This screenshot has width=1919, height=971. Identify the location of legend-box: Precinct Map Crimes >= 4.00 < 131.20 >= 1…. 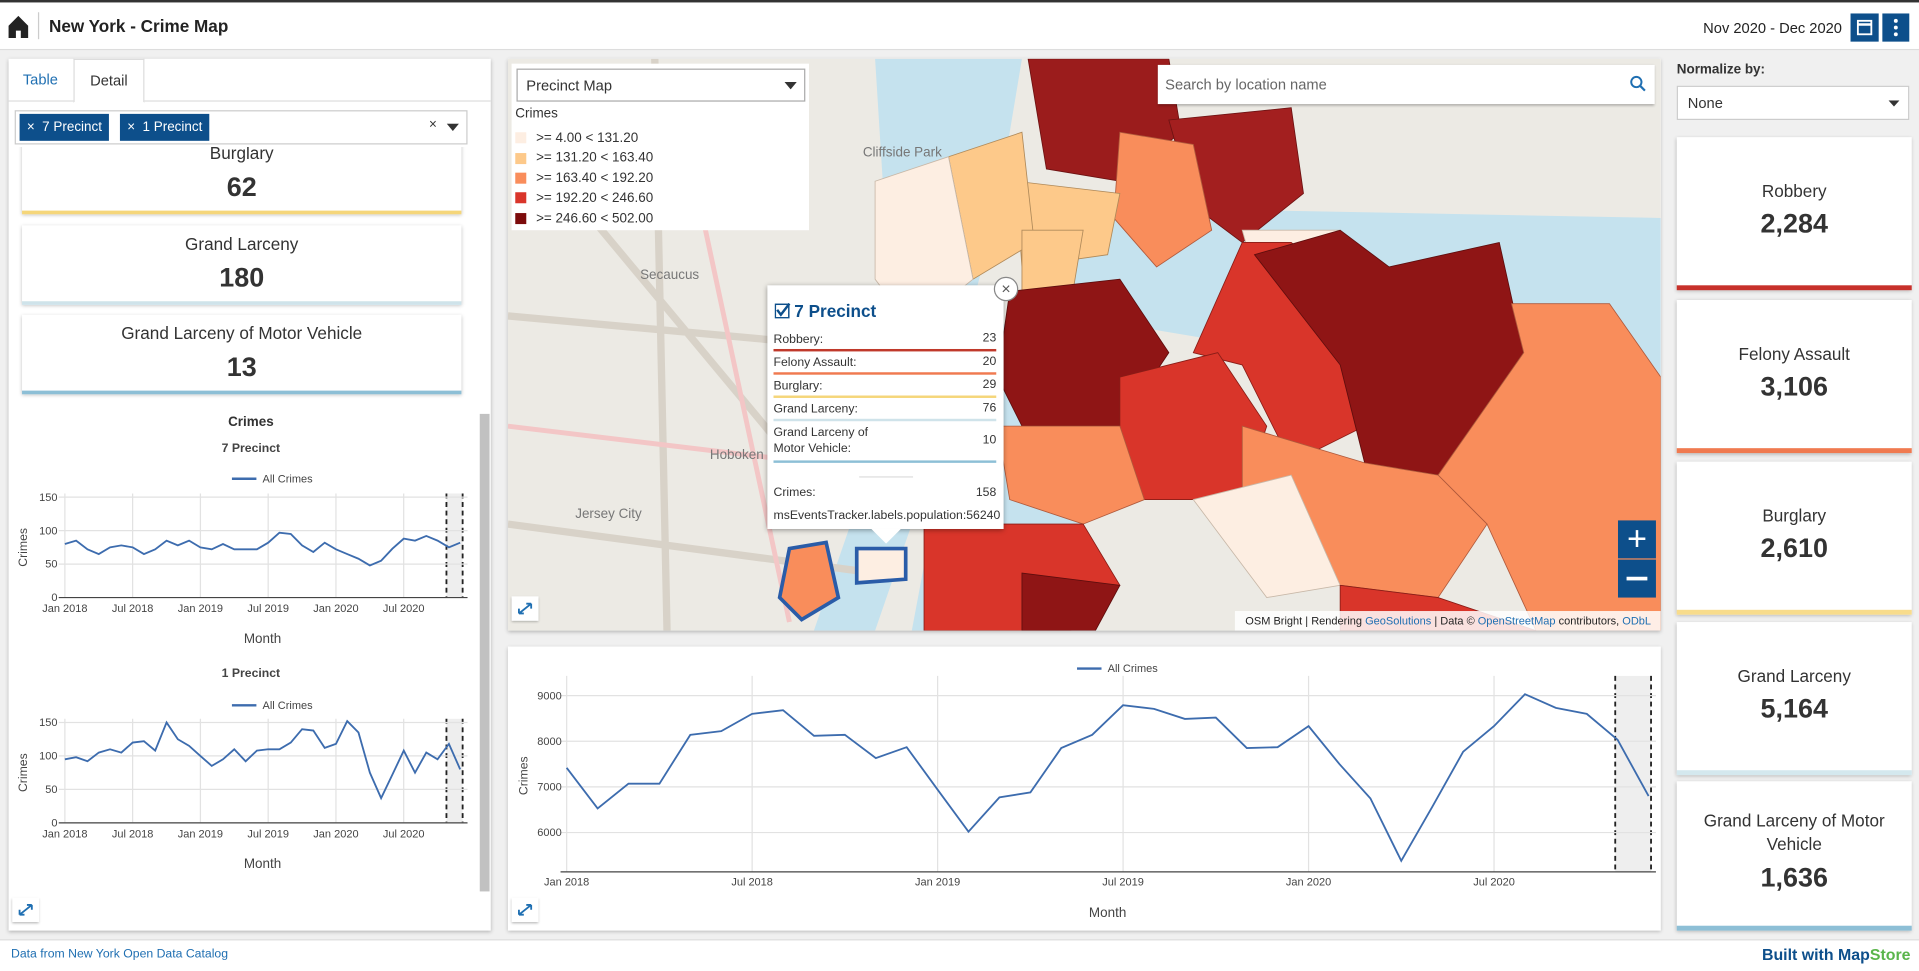
(660, 147).